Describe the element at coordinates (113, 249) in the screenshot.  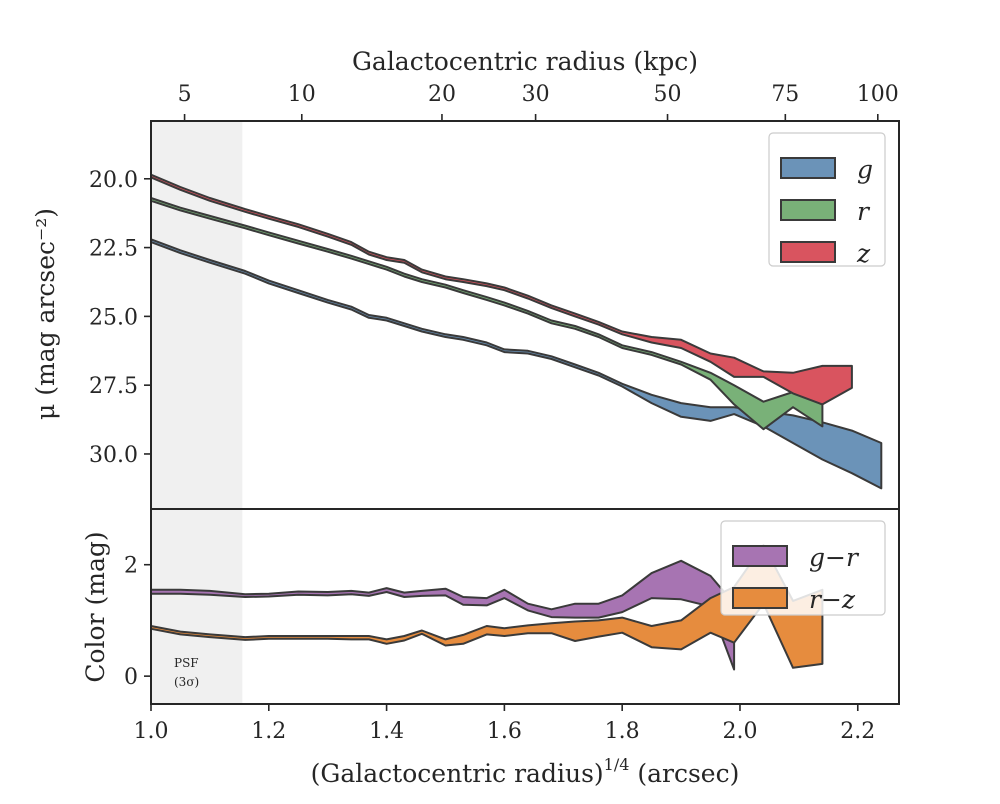
I see `top-ytick-label: 22.5` at that location.